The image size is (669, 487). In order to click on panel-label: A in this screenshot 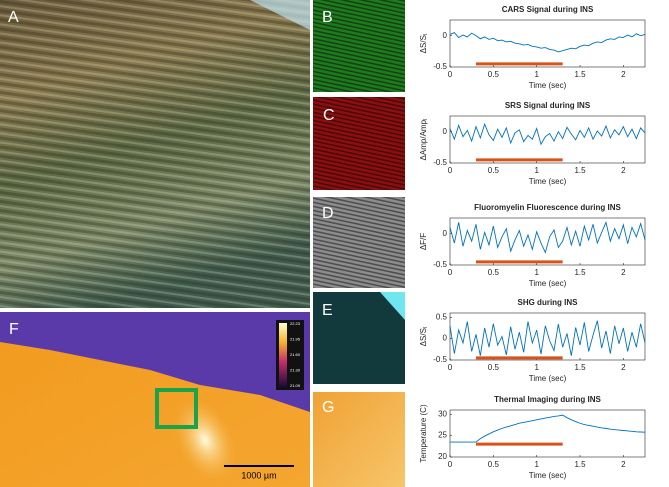, I will do `click(13, 17)`.